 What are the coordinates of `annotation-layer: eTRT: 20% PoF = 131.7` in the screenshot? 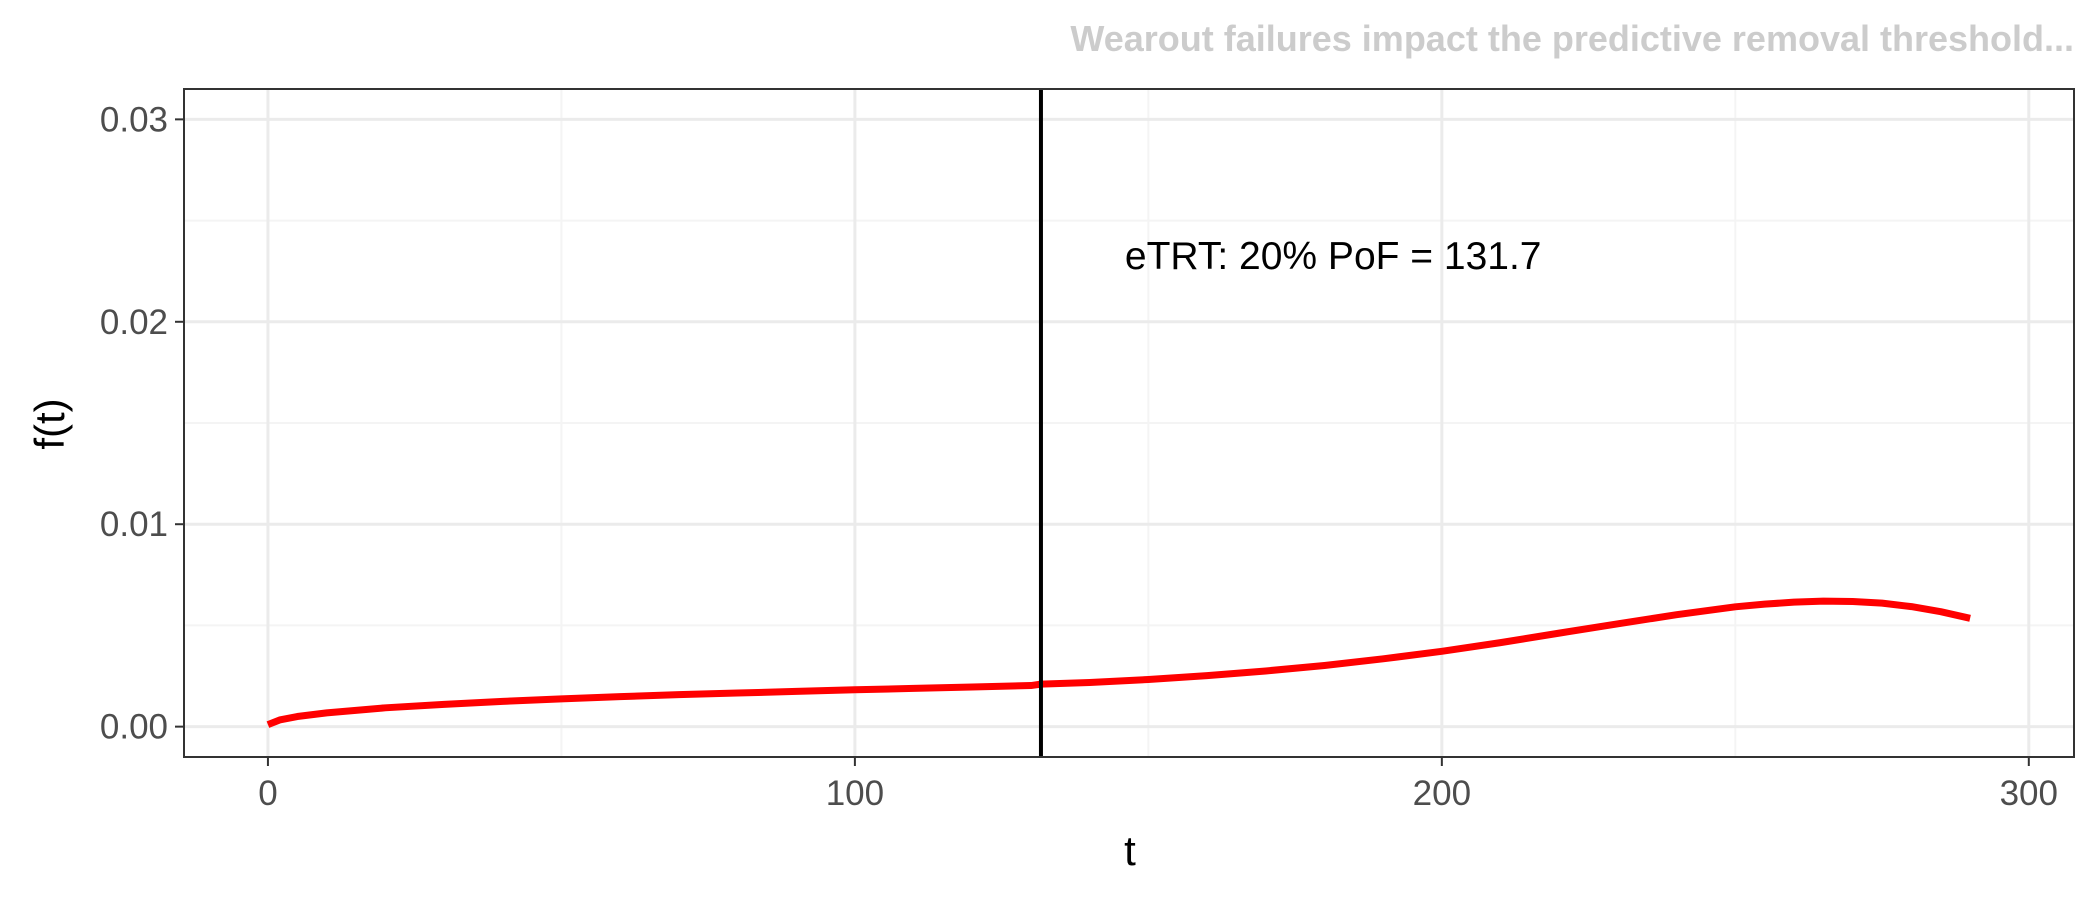 It's located at (1333, 256).